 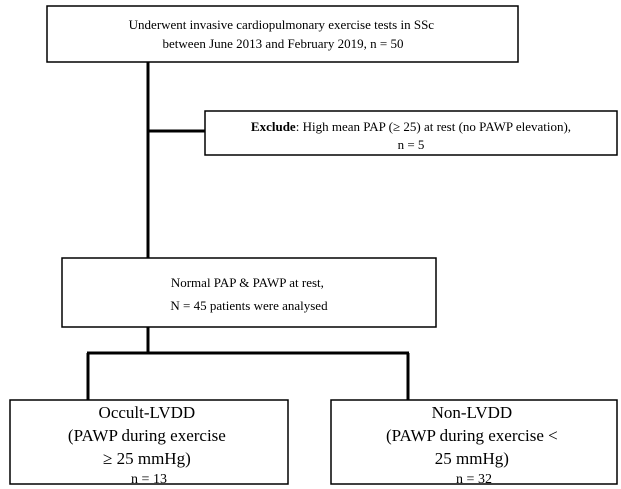 I want to click on analysed-box, so click(x=249, y=292).